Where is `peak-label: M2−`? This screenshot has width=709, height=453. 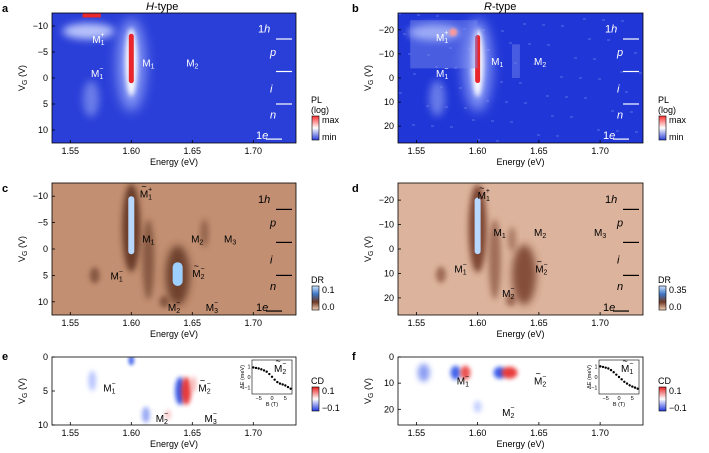
peak-label: M2− is located at coordinates (204, 388).